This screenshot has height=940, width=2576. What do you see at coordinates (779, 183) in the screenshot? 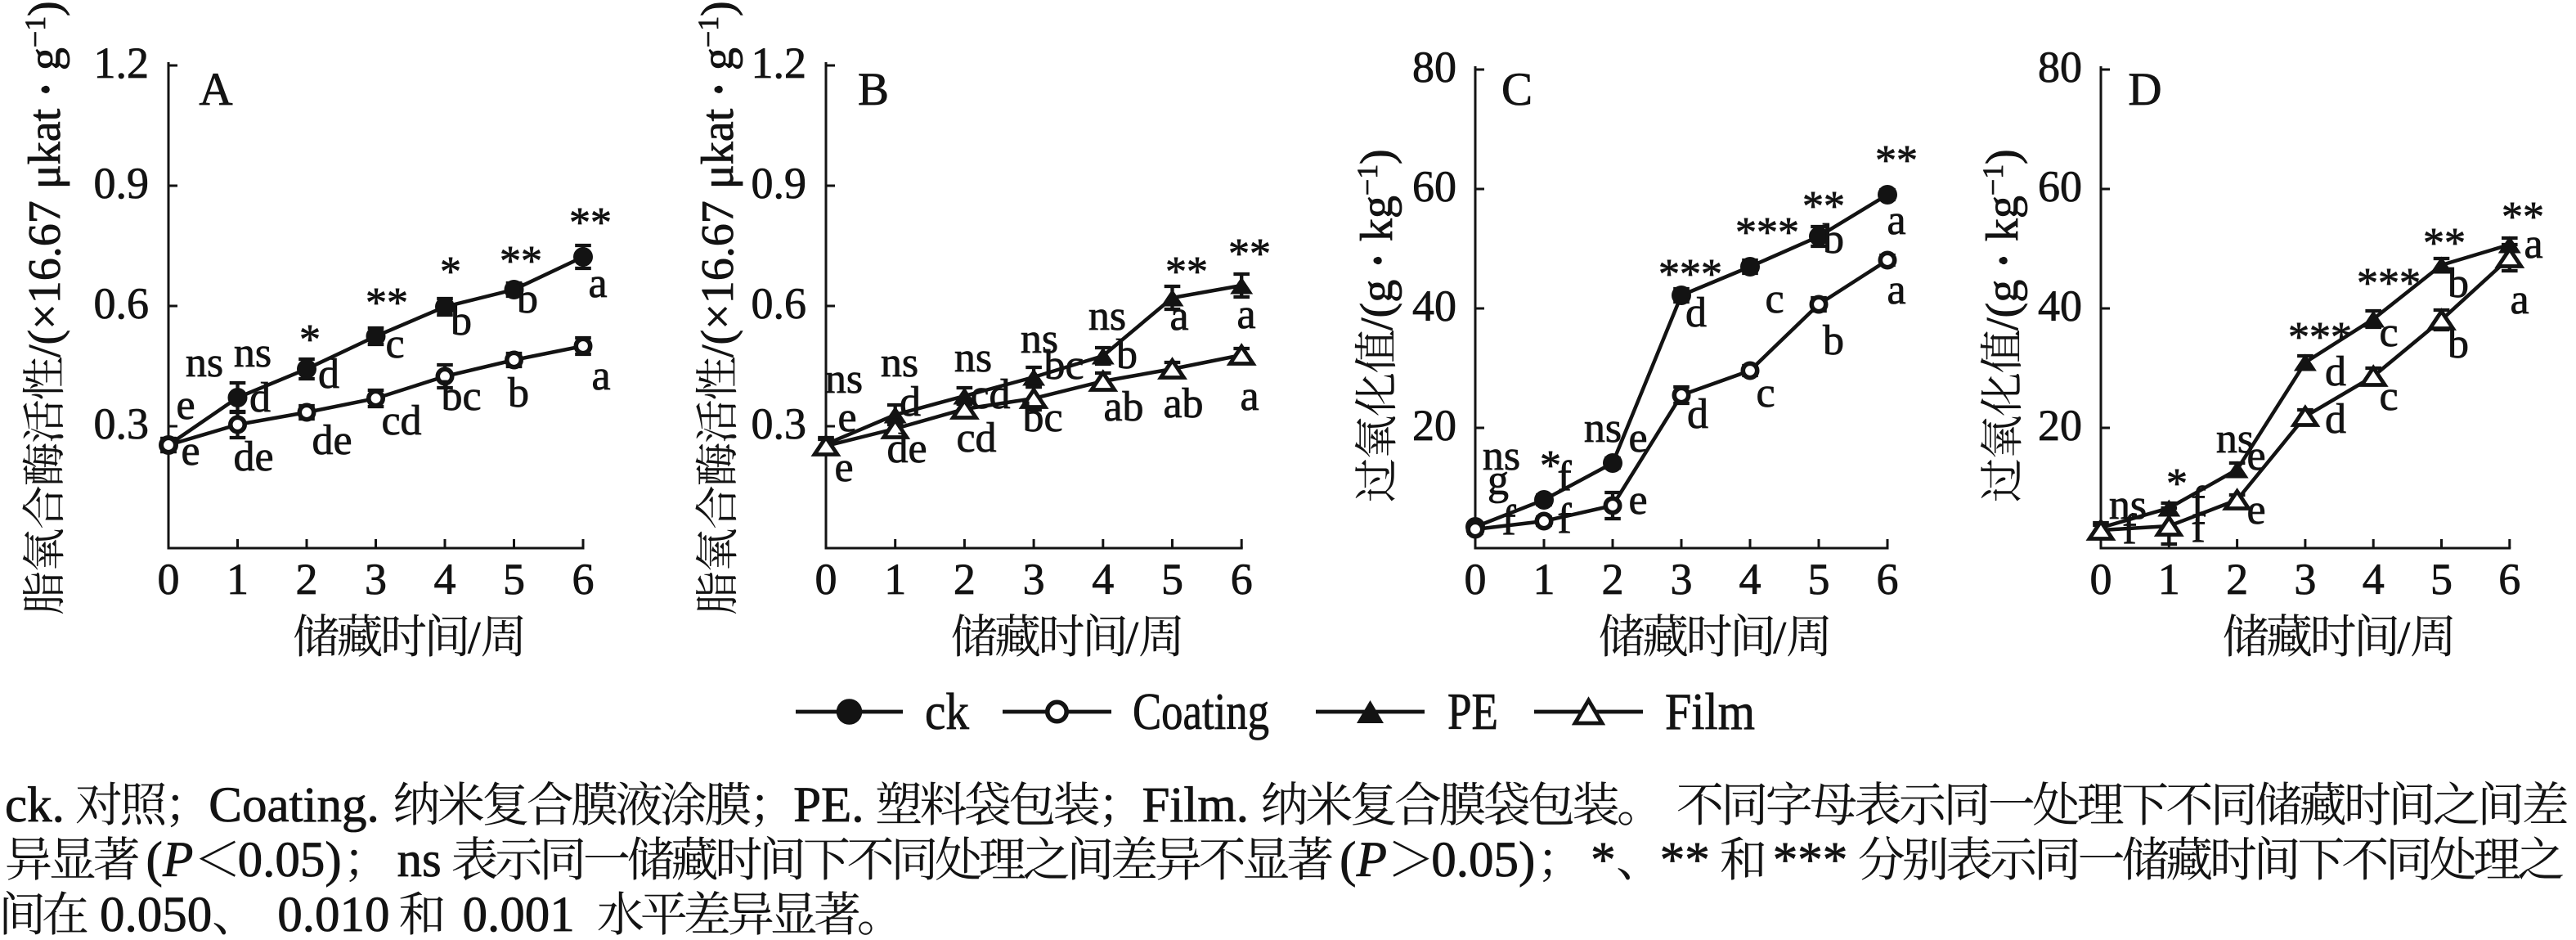
I see `svg-text: 0.9` at bounding box center [779, 183].